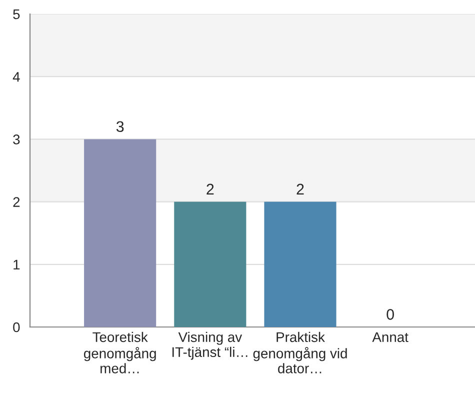  What do you see at coordinates (16, 14) in the screenshot?
I see `y-tick-label: 5` at bounding box center [16, 14].